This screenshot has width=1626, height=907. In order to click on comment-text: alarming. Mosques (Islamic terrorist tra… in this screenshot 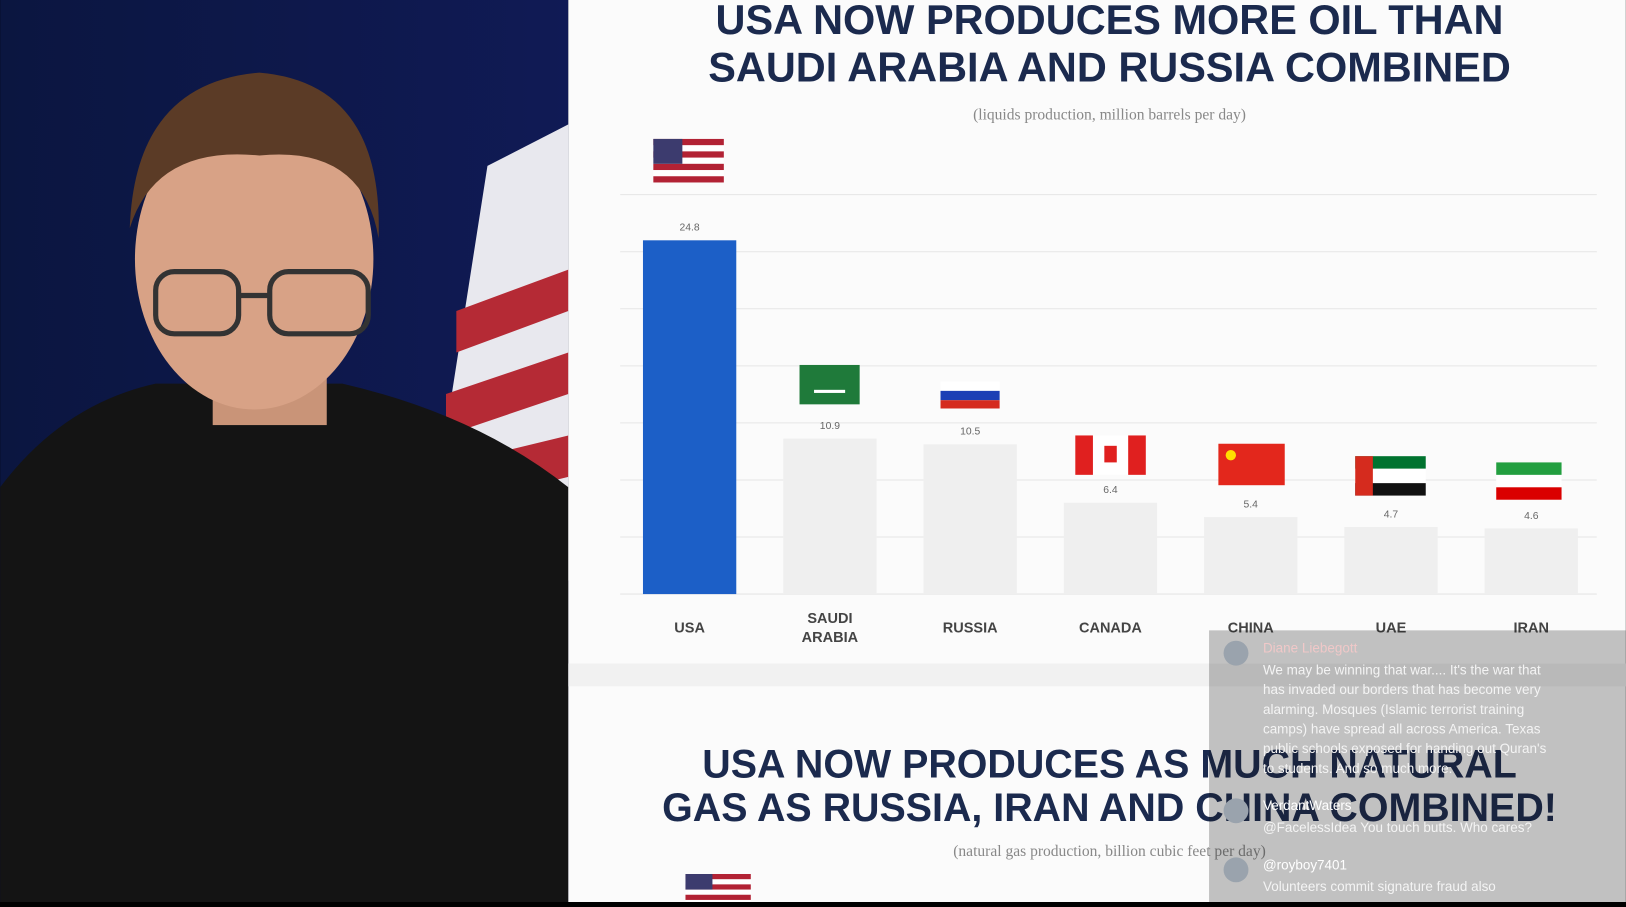, I will do `click(1393, 709)`.